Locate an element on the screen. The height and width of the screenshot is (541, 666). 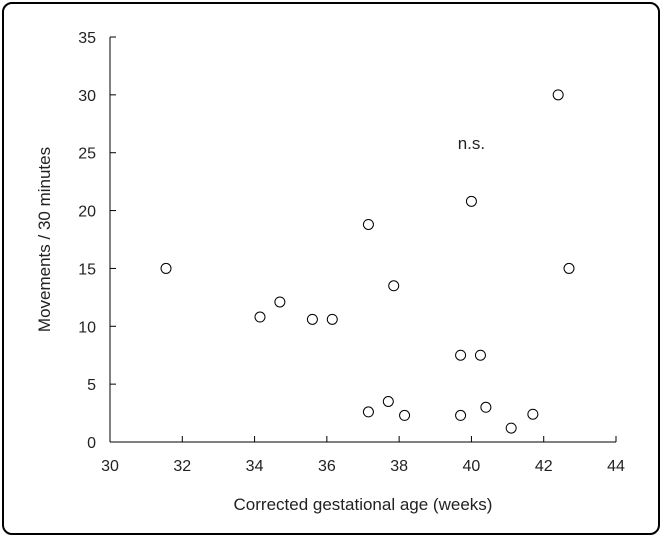
x-tick-label: 40 is located at coordinates (472, 466).